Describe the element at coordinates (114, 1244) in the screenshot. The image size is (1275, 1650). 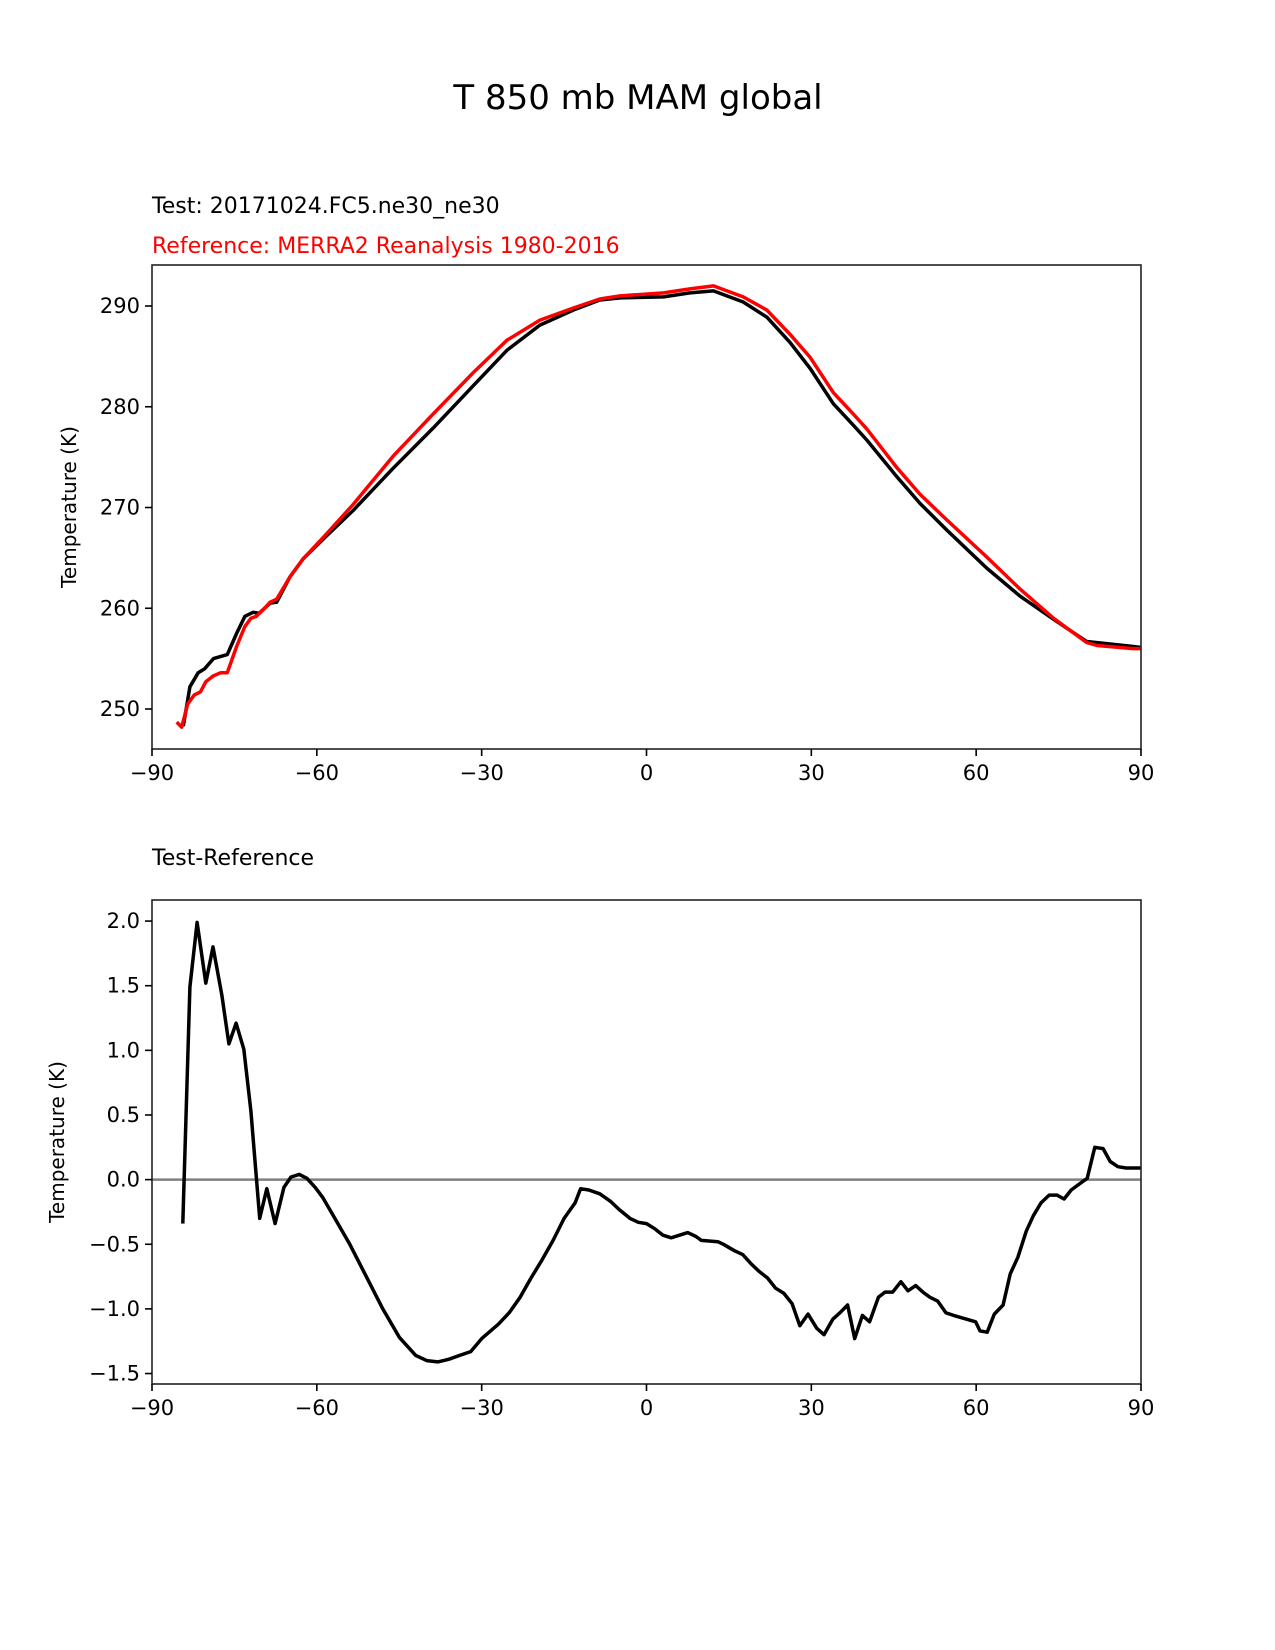
I see `y-tick-label: −0.5` at that location.